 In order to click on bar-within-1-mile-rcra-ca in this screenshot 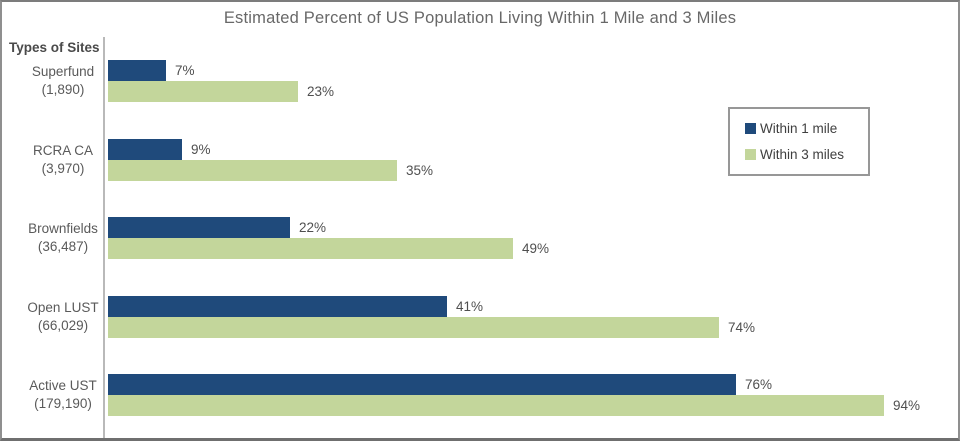, I will do `click(145, 149)`.